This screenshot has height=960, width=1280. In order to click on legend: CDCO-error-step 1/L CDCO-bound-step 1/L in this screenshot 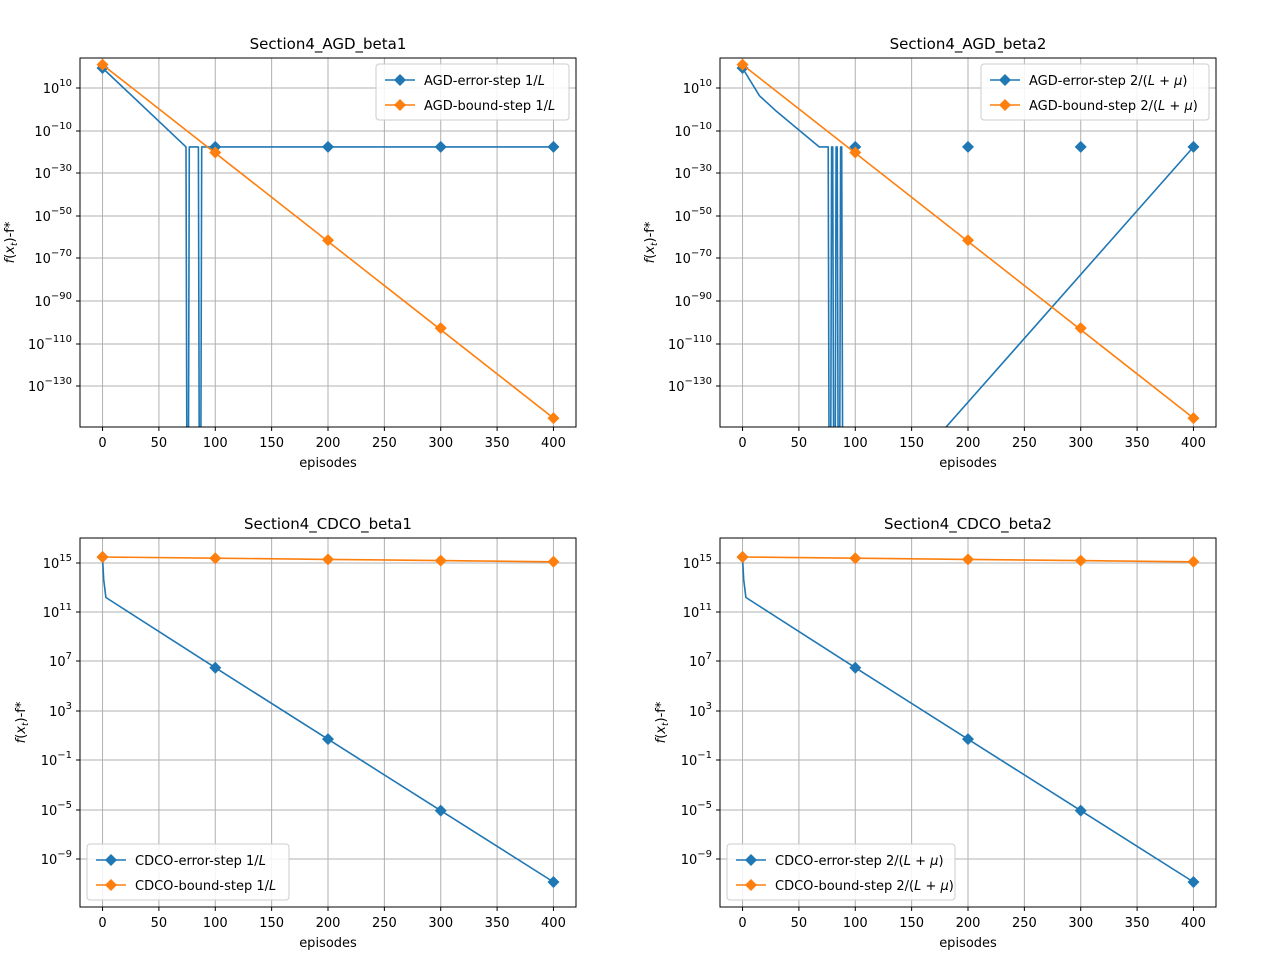, I will do `click(188, 872)`.